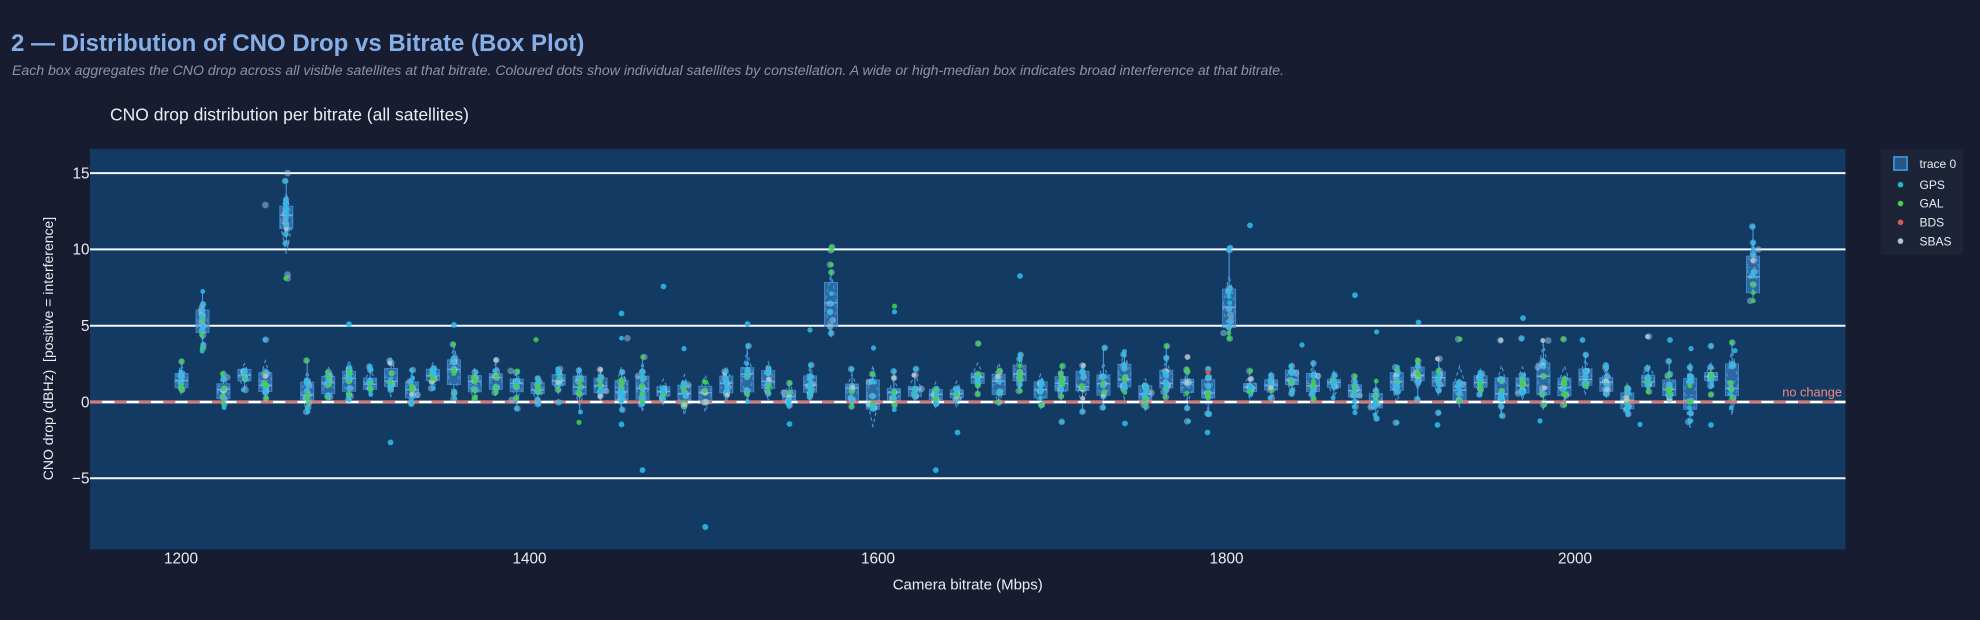 This screenshot has height=620, width=1980. What do you see at coordinates (1932, 223) in the screenshot?
I see `svg-text: BDS` at bounding box center [1932, 223].